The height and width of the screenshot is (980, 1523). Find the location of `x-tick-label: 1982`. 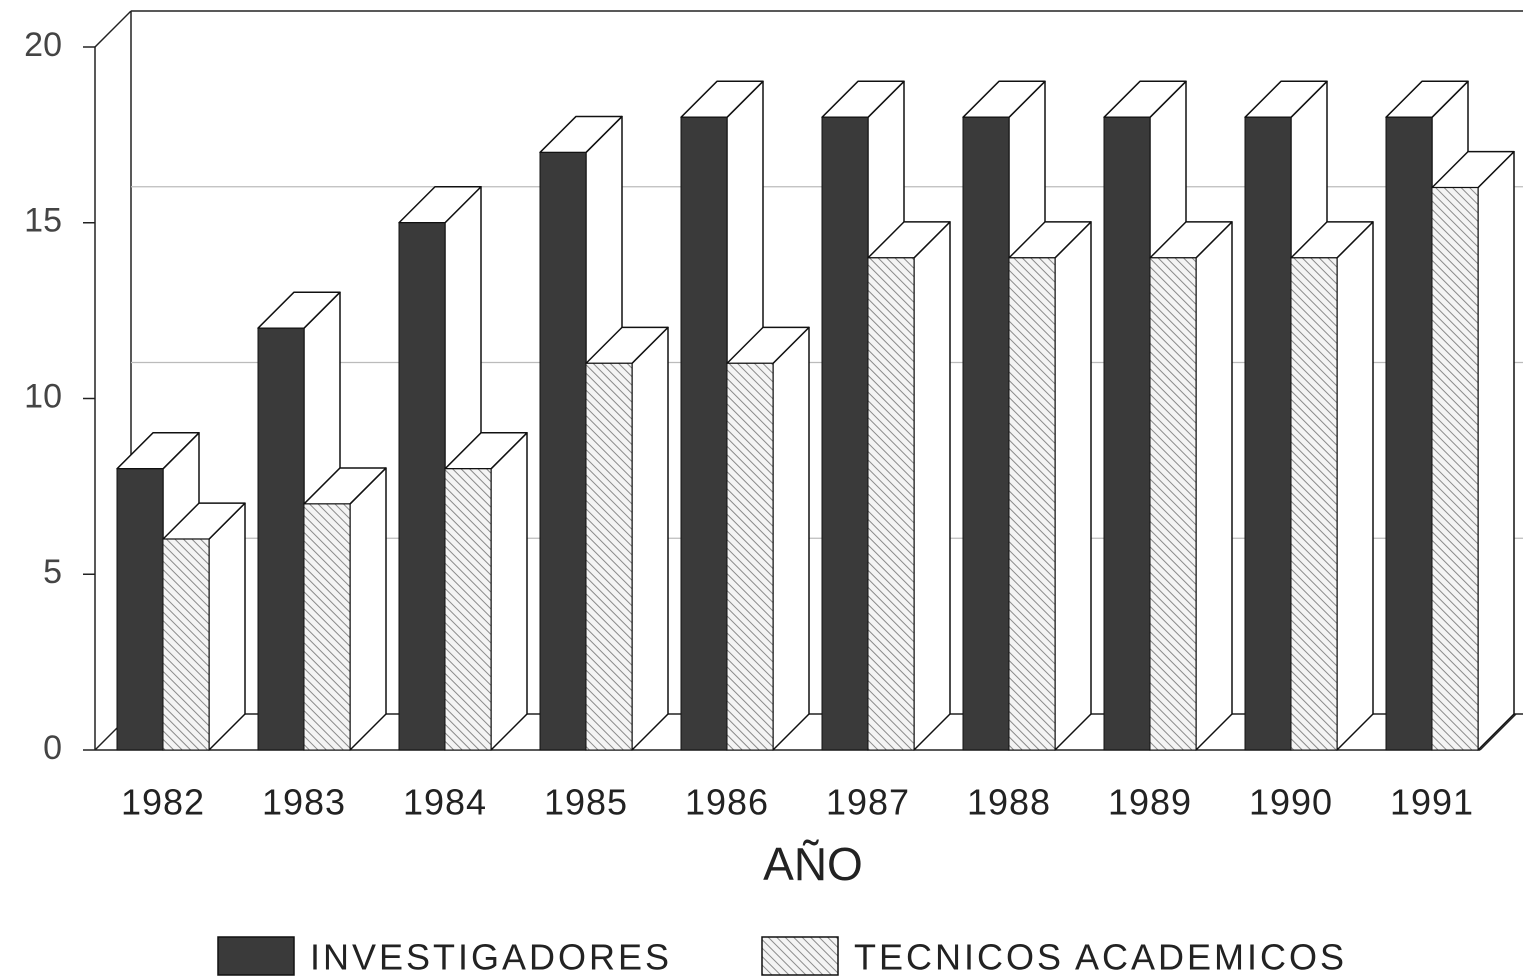

x-tick-label: 1982 is located at coordinates (163, 802).